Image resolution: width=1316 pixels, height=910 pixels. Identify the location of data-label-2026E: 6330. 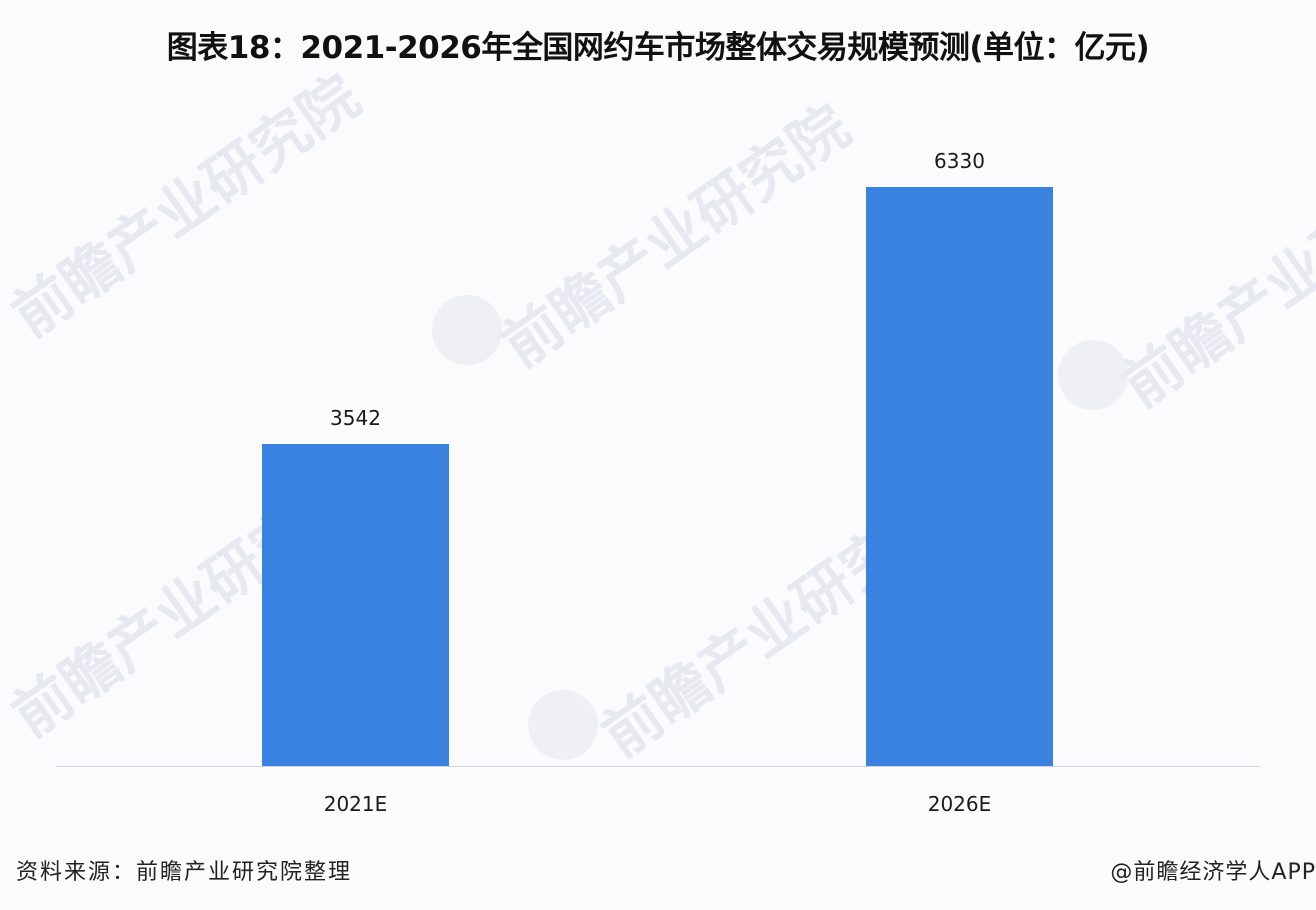
(959, 161).